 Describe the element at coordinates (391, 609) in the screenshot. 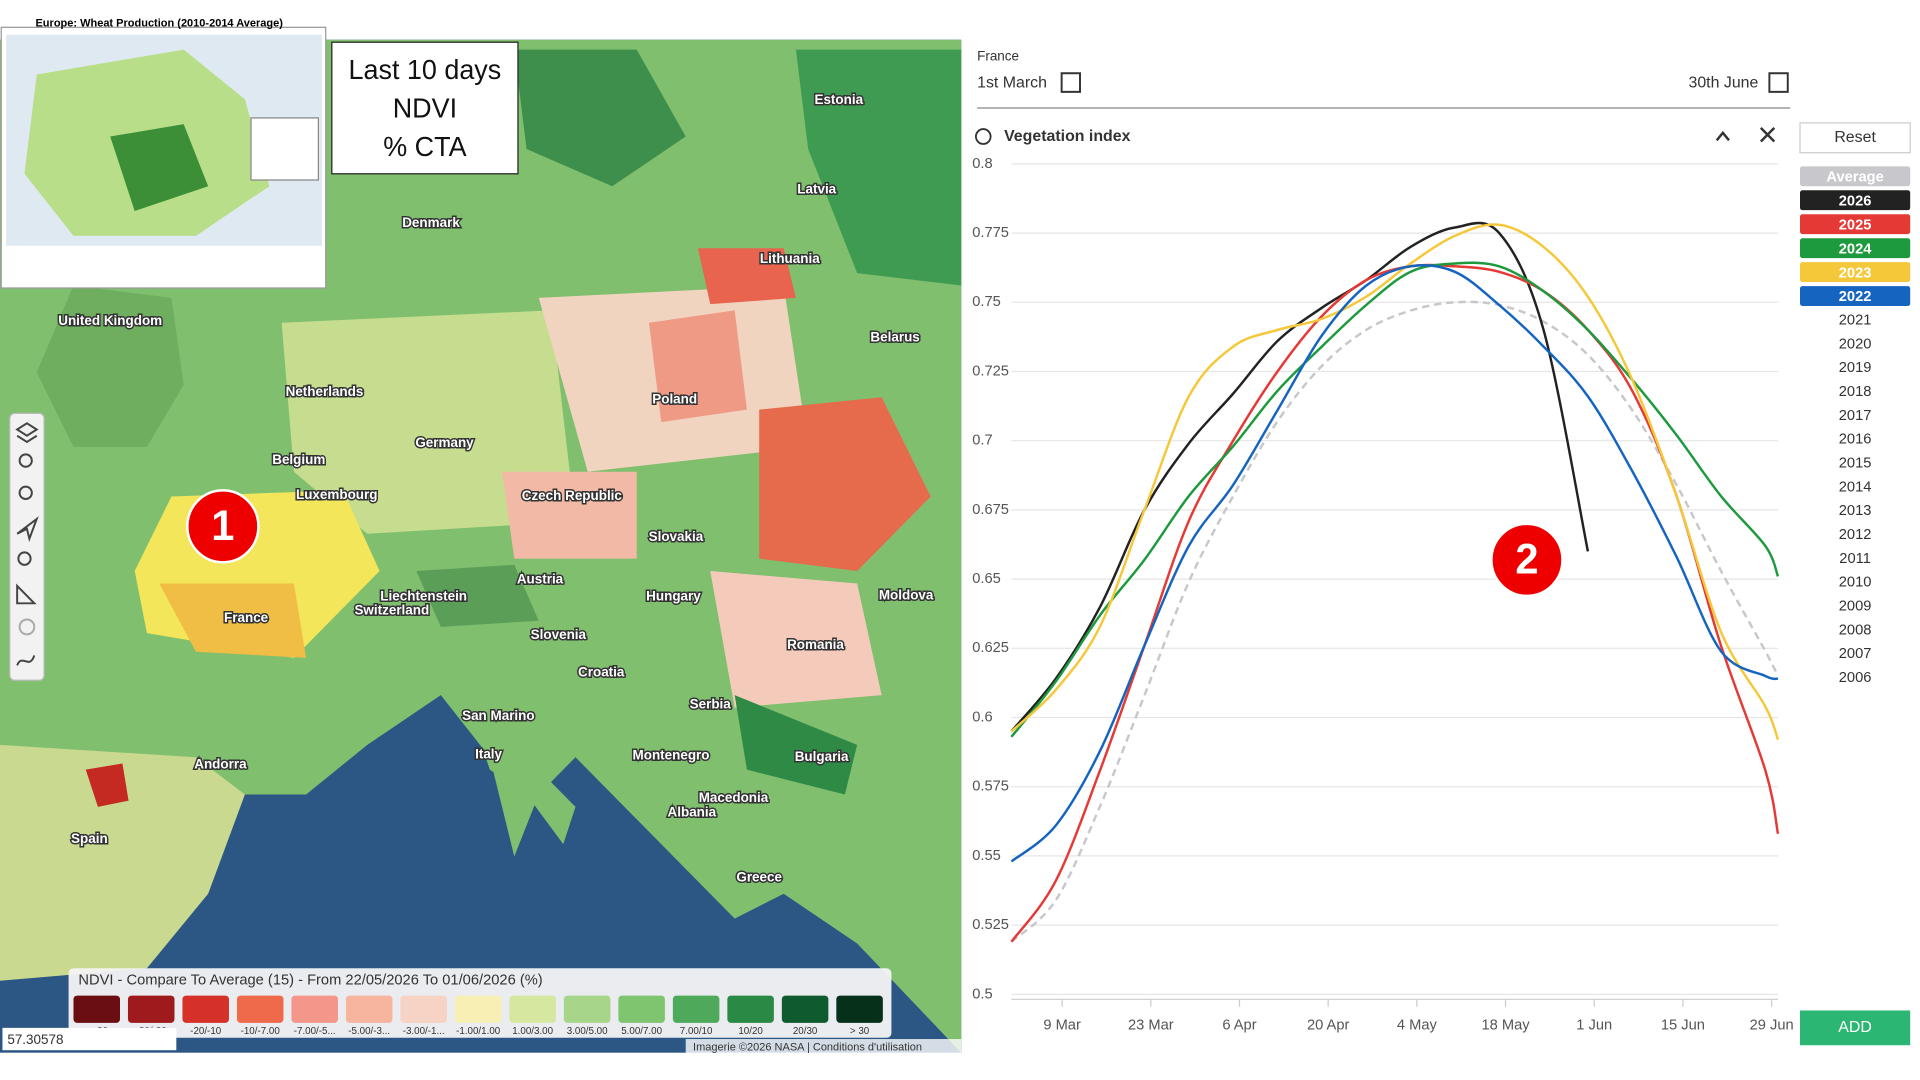

I see `country-label: Switzerland` at that location.